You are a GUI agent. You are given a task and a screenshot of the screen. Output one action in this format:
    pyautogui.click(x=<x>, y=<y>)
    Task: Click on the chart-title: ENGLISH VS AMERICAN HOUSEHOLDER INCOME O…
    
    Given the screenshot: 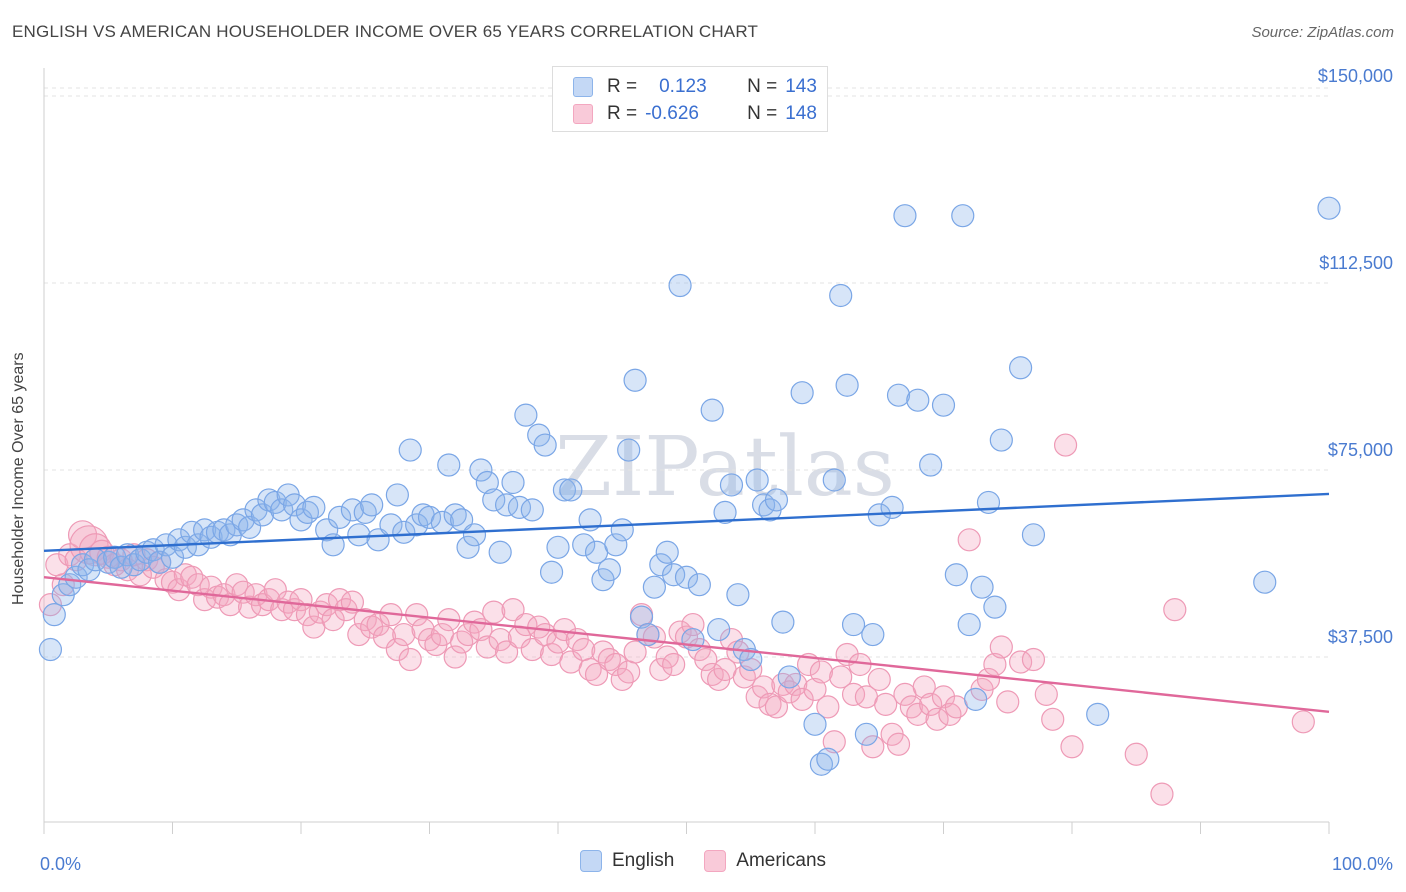 What is the action you would take?
    pyautogui.click(x=385, y=31)
    